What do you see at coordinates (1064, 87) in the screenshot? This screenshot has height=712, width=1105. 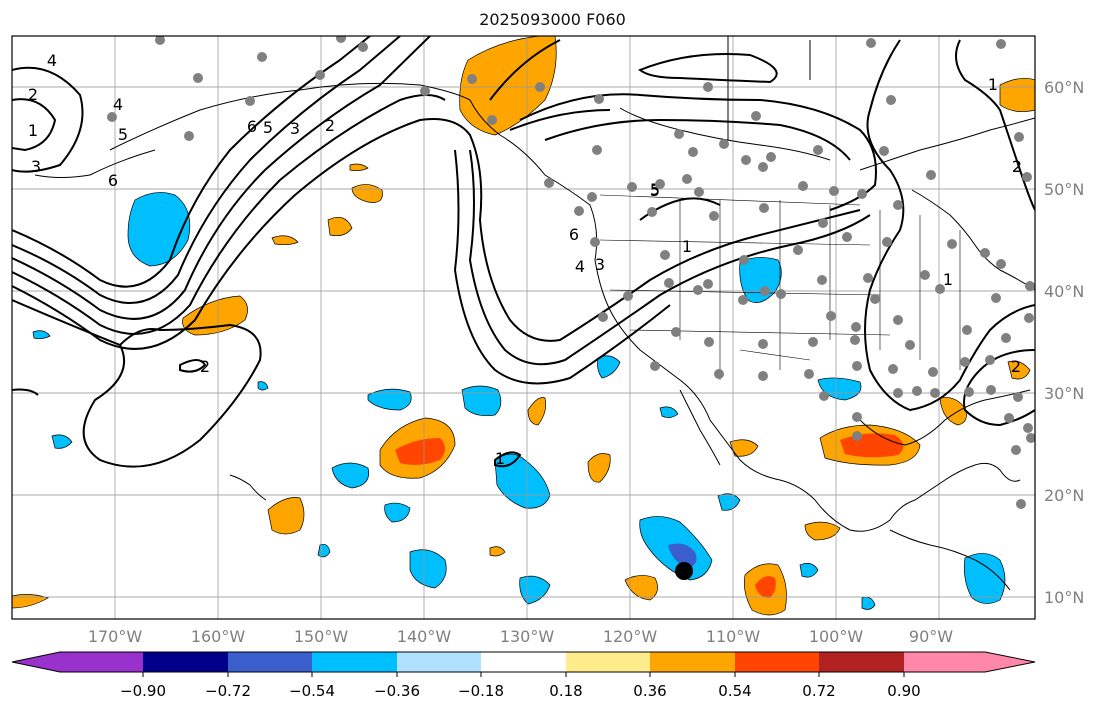 I see `lat-label: 60°N` at bounding box center [1064, 87].